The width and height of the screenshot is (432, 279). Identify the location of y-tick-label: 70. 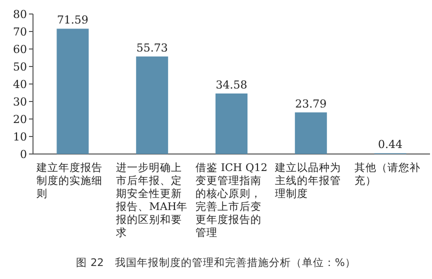
(20, 32).